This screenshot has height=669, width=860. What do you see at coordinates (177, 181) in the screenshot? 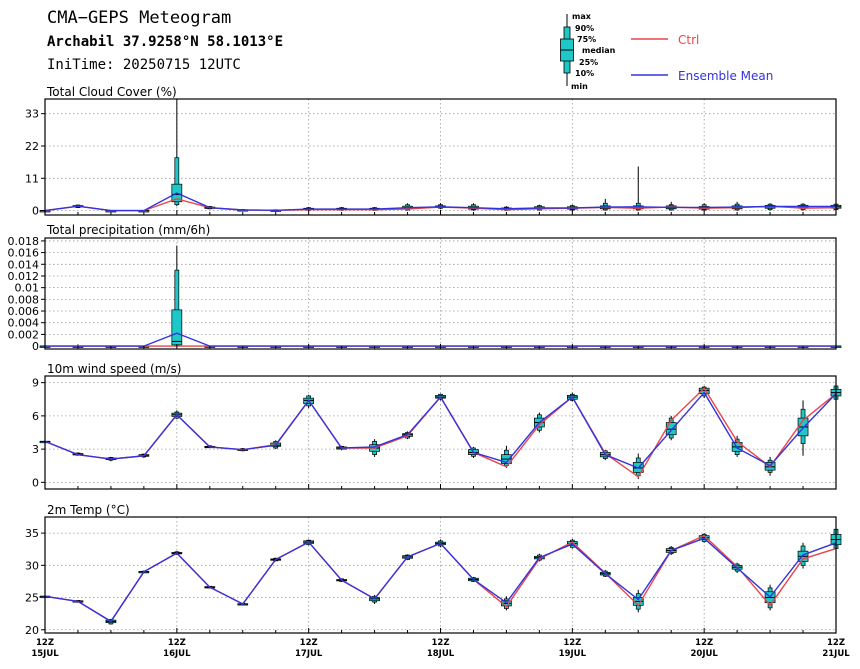
I see `box-outer` at bounding box center [177, 181].